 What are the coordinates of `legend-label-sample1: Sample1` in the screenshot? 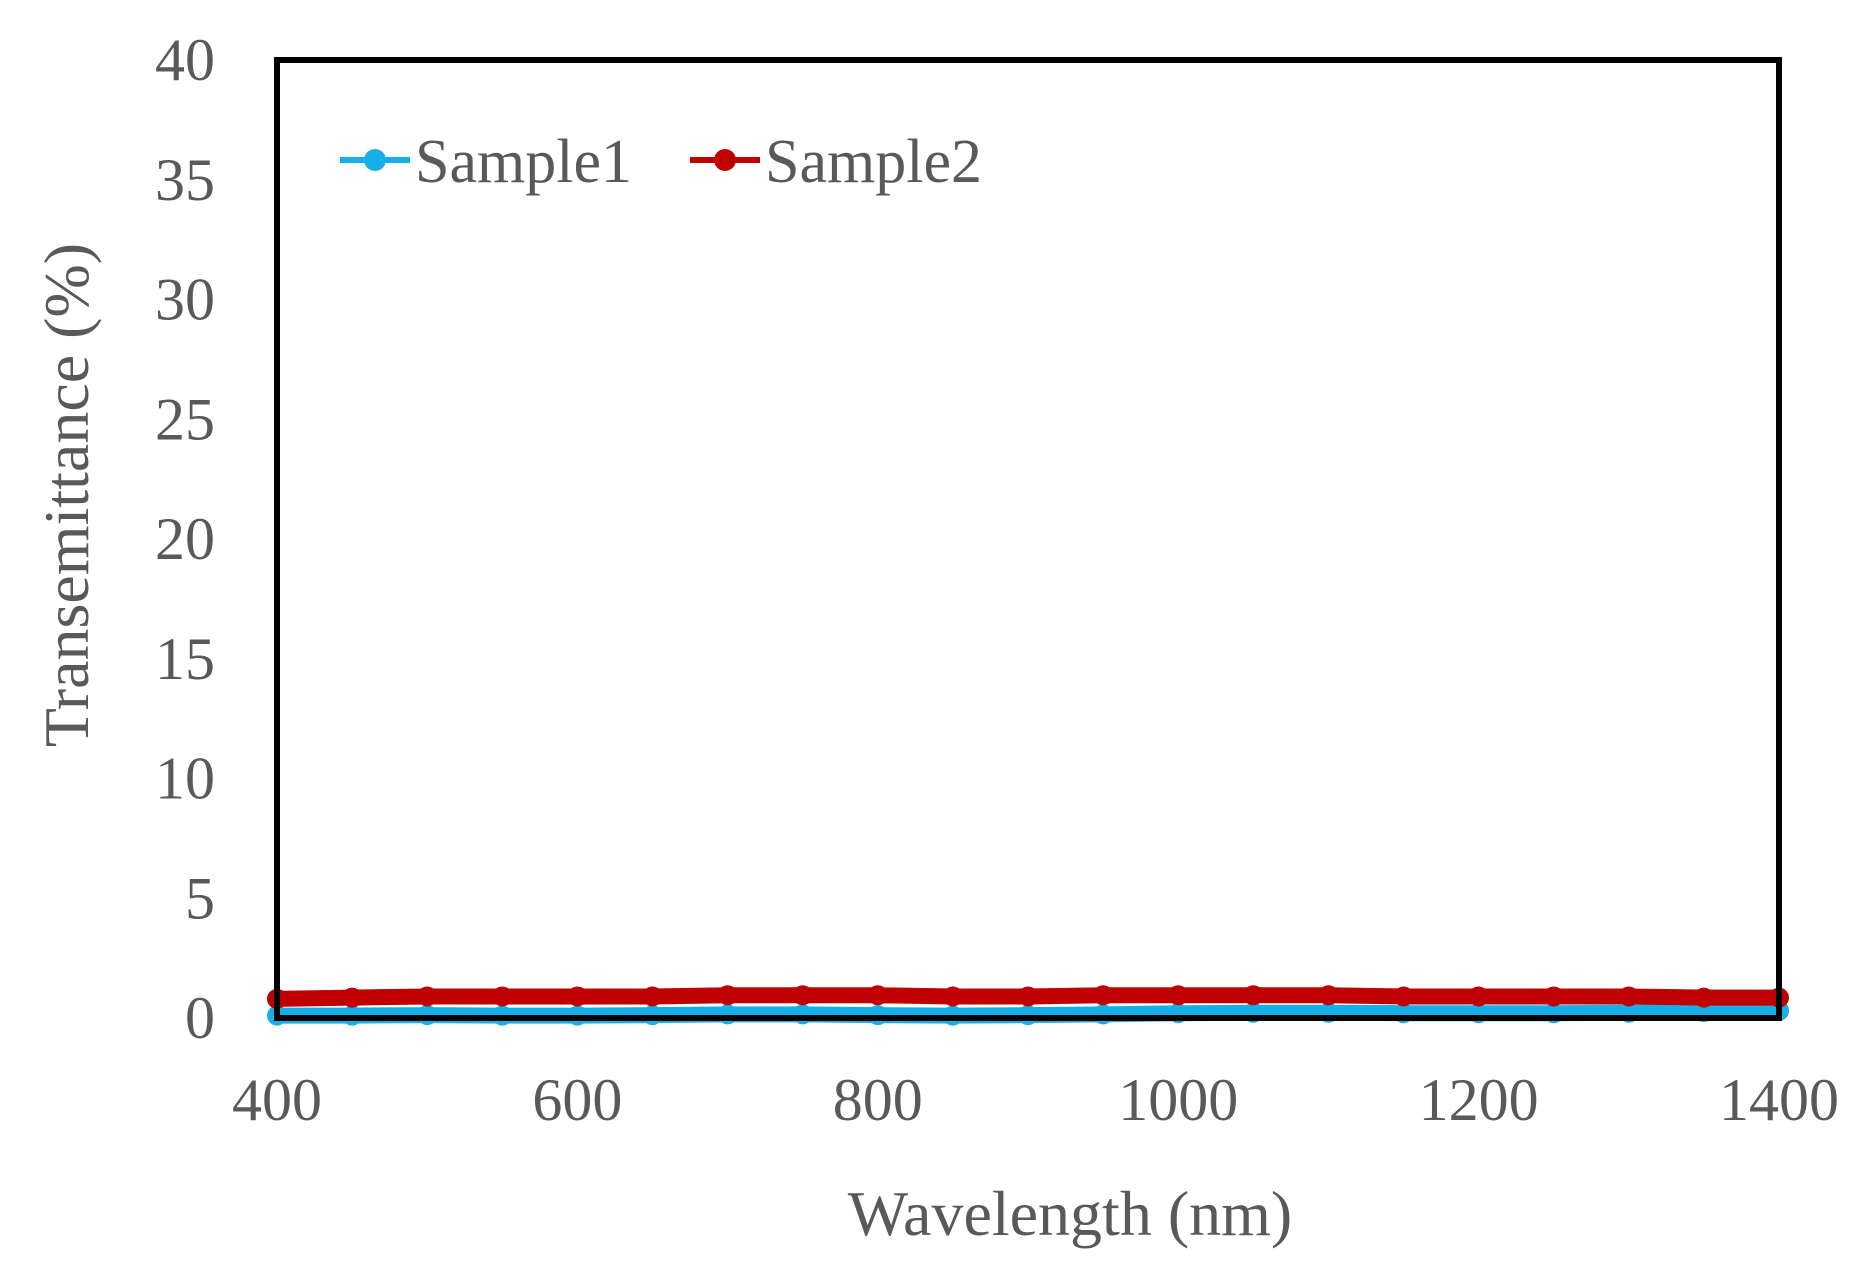 It's located at (523, 162).